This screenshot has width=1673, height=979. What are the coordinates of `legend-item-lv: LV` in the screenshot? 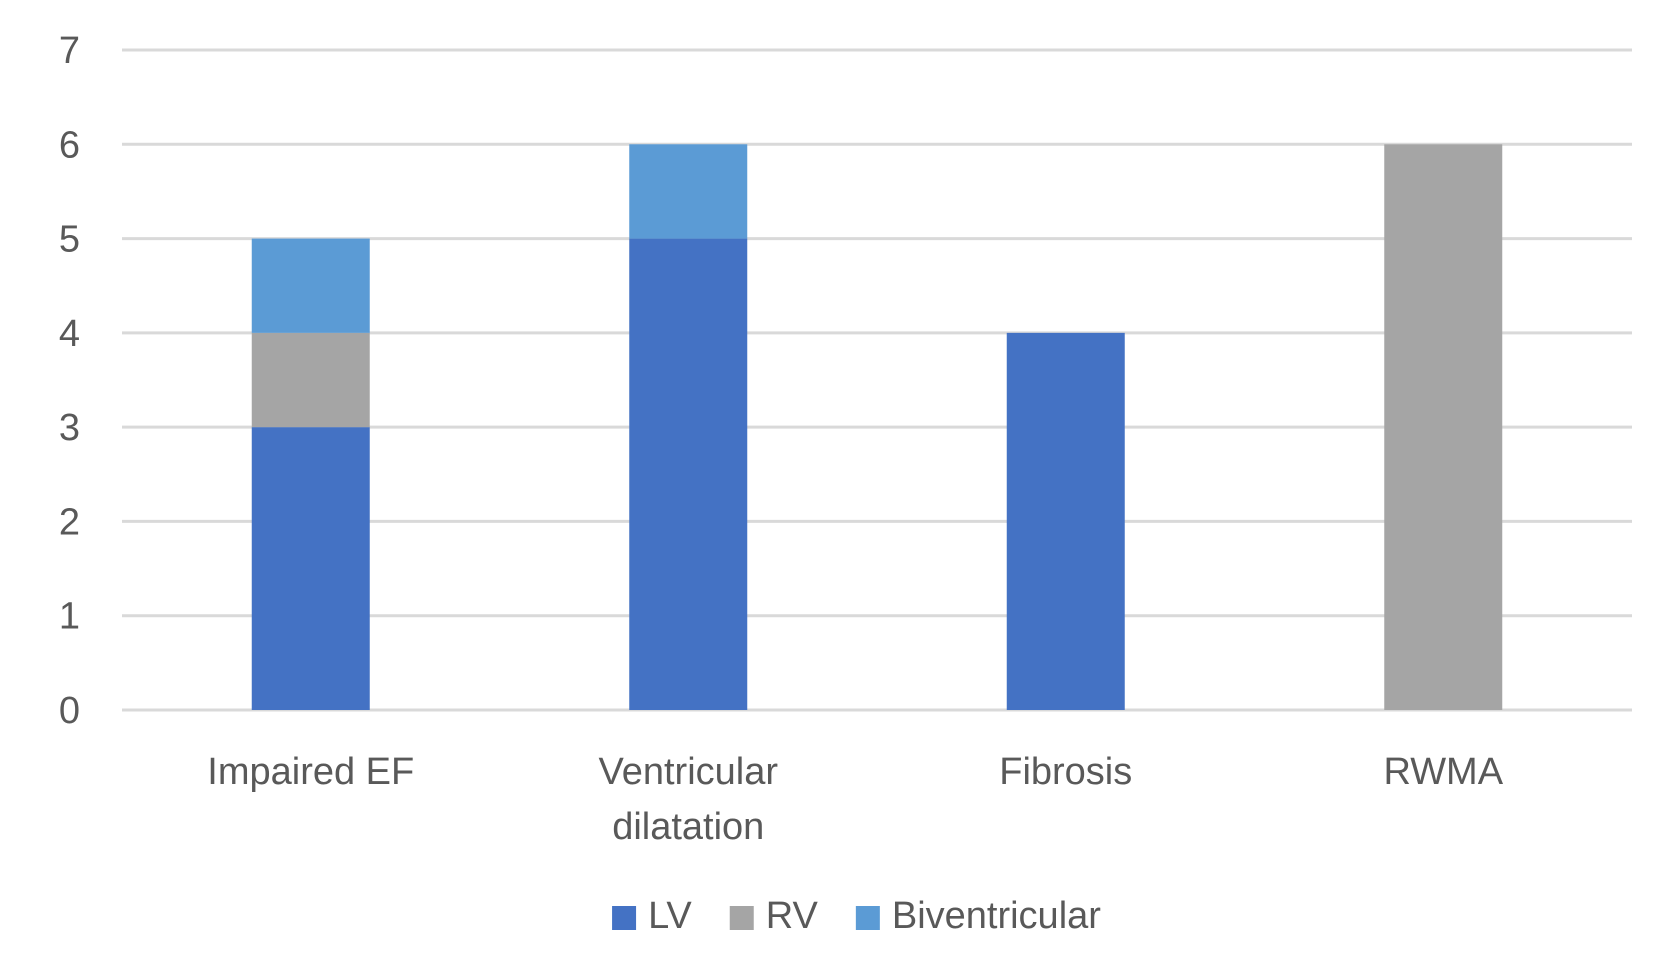 It's located at (652, 916).